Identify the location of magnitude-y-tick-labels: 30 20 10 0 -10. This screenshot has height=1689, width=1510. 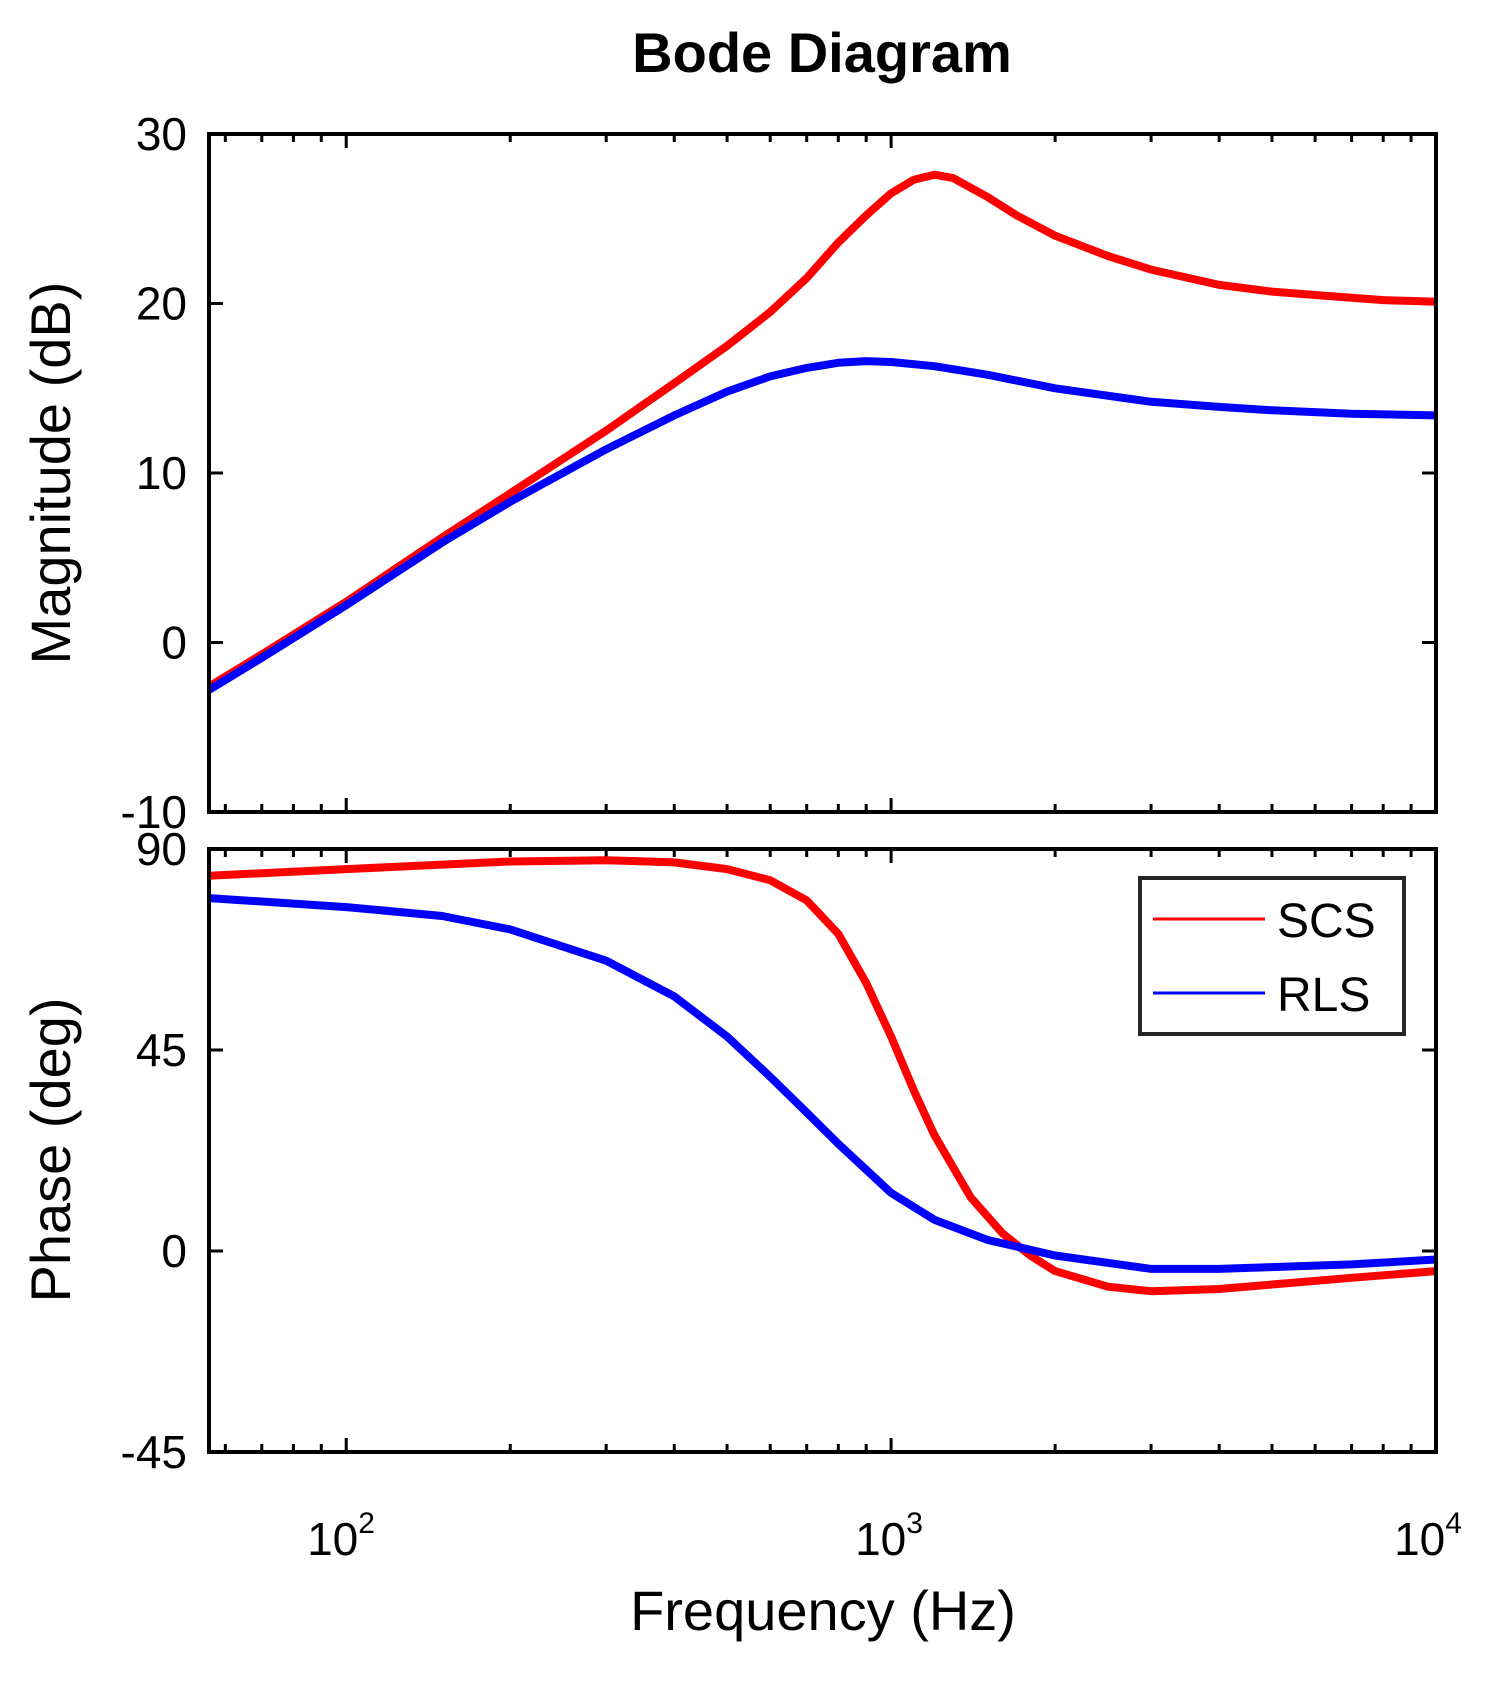
(154, 473).